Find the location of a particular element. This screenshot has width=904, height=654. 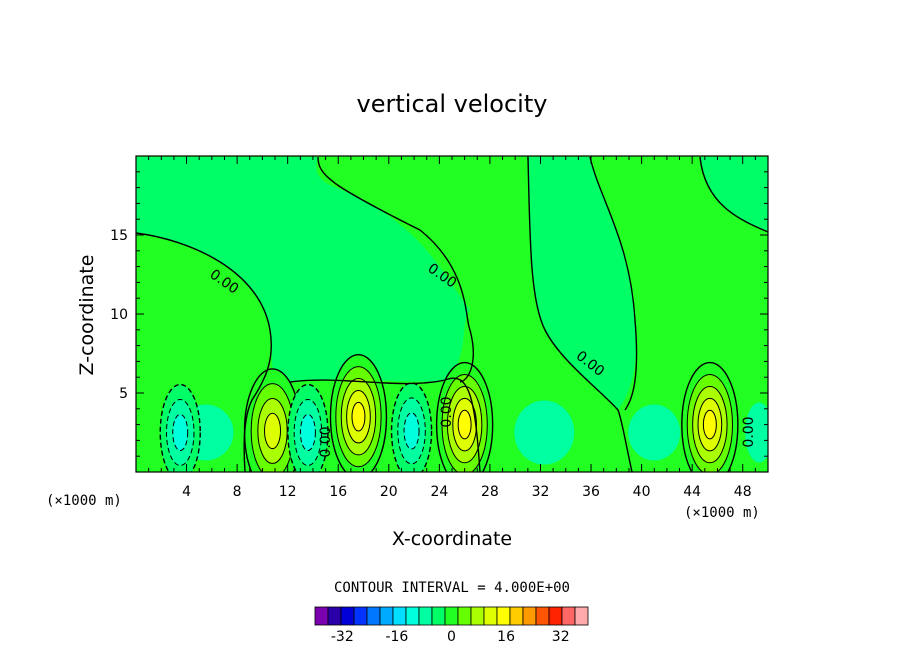

y-tick-label: 15 is located at coordinates (119, 236).